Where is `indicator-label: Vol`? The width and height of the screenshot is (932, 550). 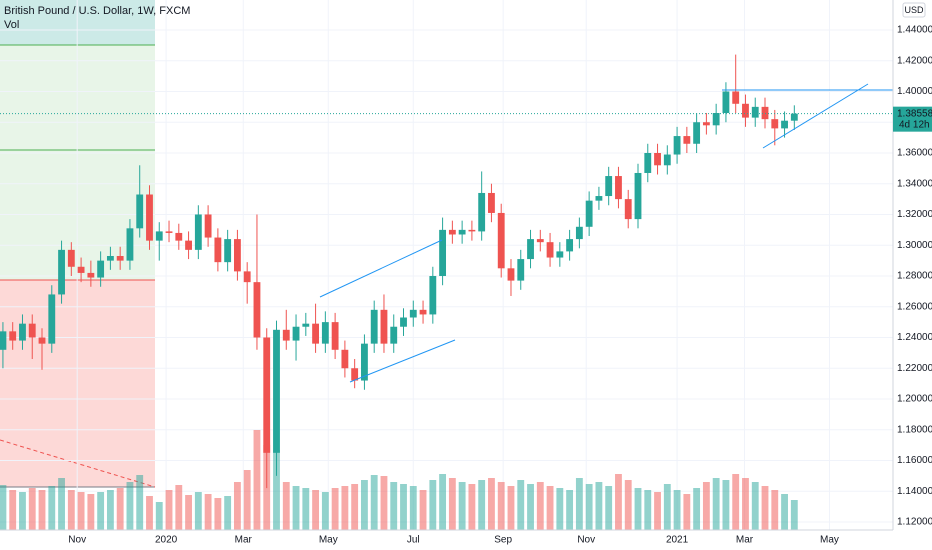 indicator-label: Vol is located at coordinates (11, 25).